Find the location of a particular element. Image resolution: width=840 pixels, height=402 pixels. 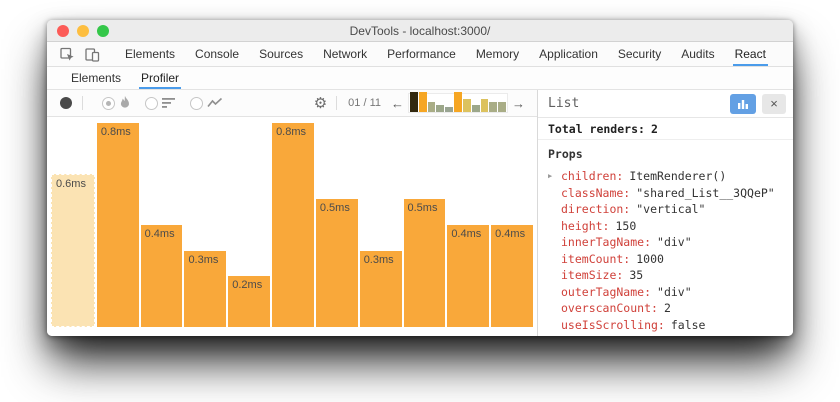

tab-security: Security is located at coordinates (639, 54).